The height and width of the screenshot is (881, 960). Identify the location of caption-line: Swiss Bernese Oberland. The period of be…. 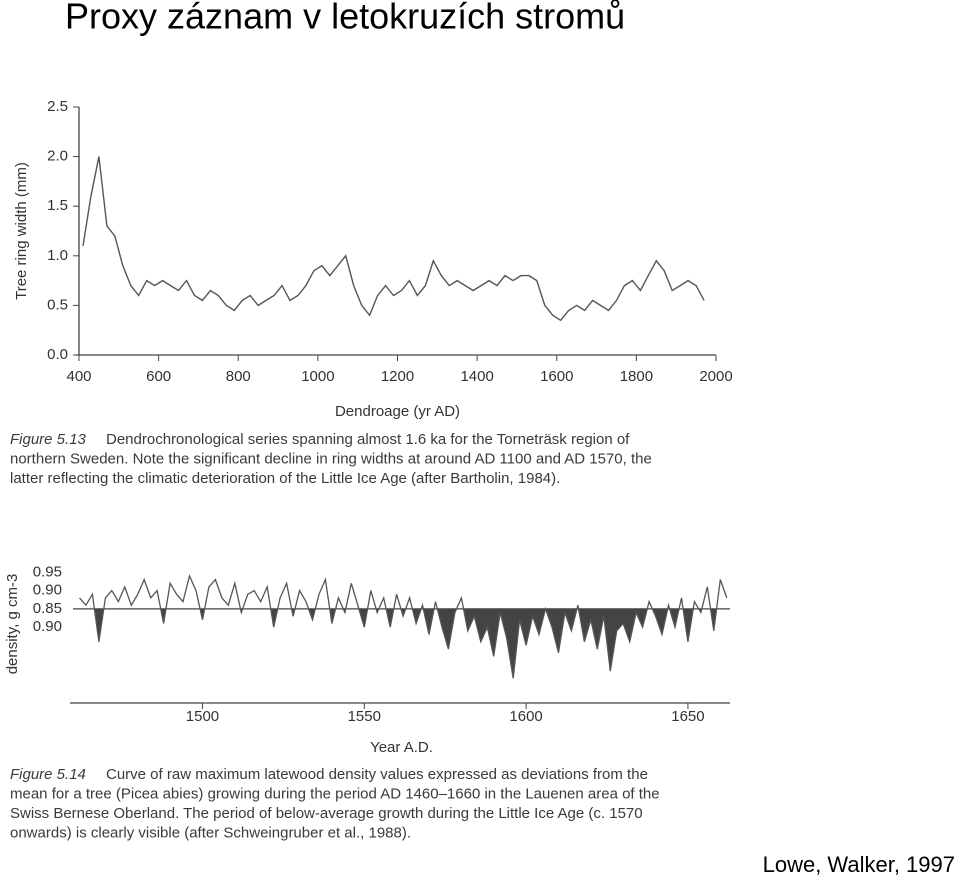
(326, 813).